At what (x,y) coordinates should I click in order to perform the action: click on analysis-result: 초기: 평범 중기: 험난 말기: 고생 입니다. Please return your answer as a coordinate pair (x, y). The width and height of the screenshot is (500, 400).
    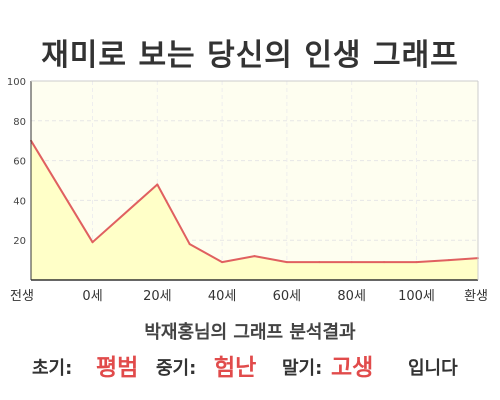
    Looking at the image, I should click on (250, 364).